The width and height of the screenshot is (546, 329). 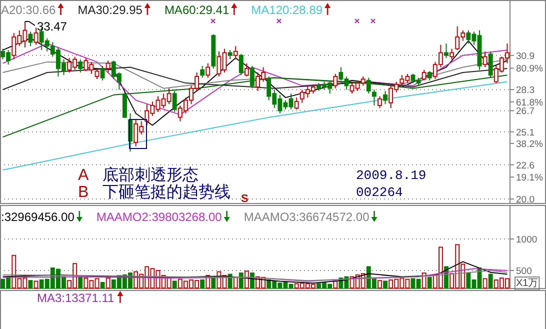 What do you see at coordinates (159, 217) in the screenshot?
I see `text: MAAMO2:39803268.00` at bounding box center [159, 217].